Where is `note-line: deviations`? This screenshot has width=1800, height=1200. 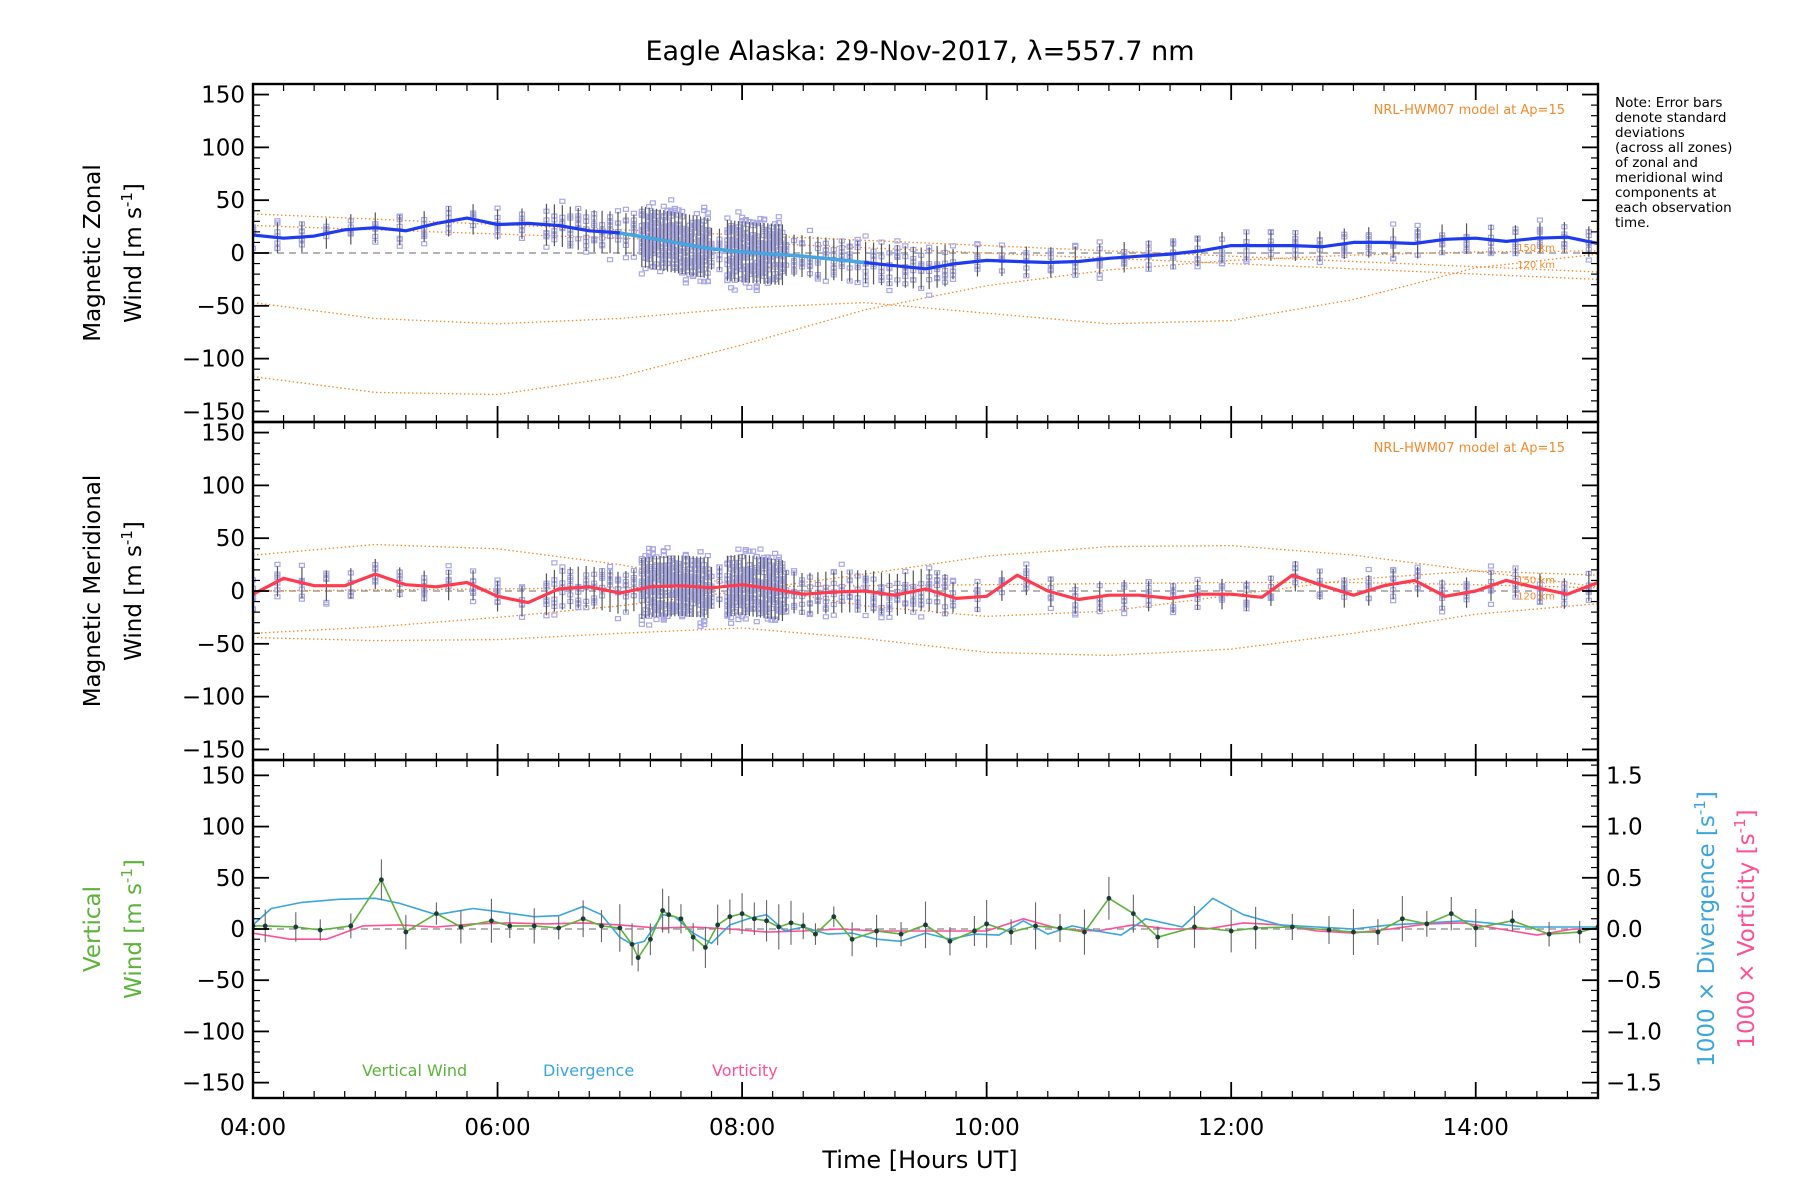
note-line: deviations is located at coordinates (1650, 133).